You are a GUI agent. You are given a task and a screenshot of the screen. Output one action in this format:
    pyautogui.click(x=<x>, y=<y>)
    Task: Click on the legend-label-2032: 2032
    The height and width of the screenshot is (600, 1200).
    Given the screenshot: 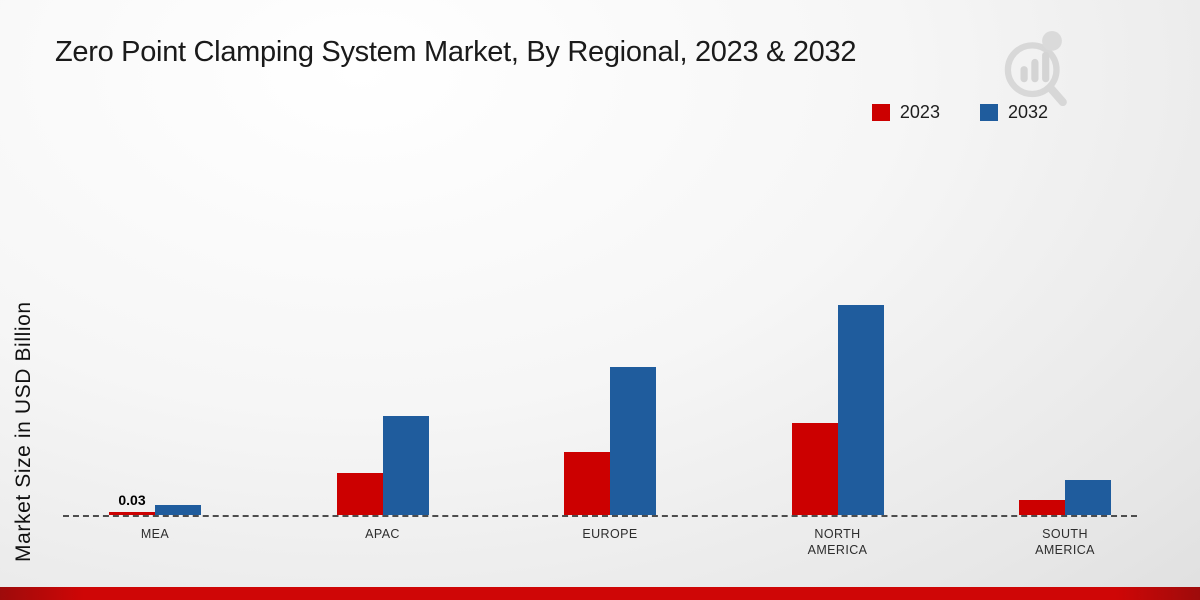 What is the action you would take?
    pyautogui.click(x=1027, y=112)
    